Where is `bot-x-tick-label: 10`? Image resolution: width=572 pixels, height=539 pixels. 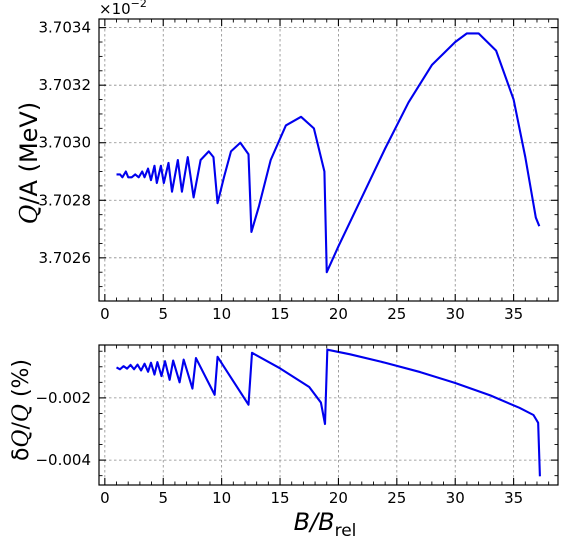 bot-x-tick-label: 10 is located at coordinates (221, 498).